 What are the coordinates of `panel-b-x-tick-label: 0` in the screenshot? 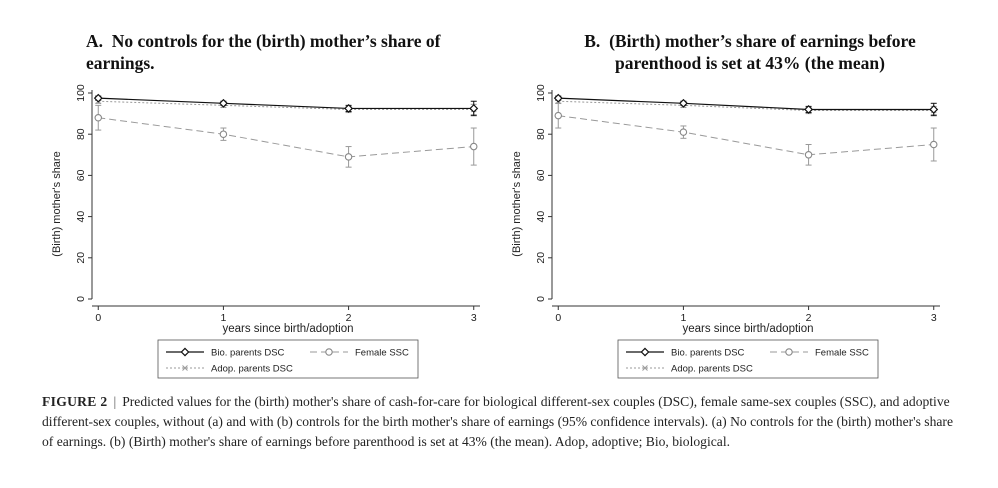 It's located at (558, 318).